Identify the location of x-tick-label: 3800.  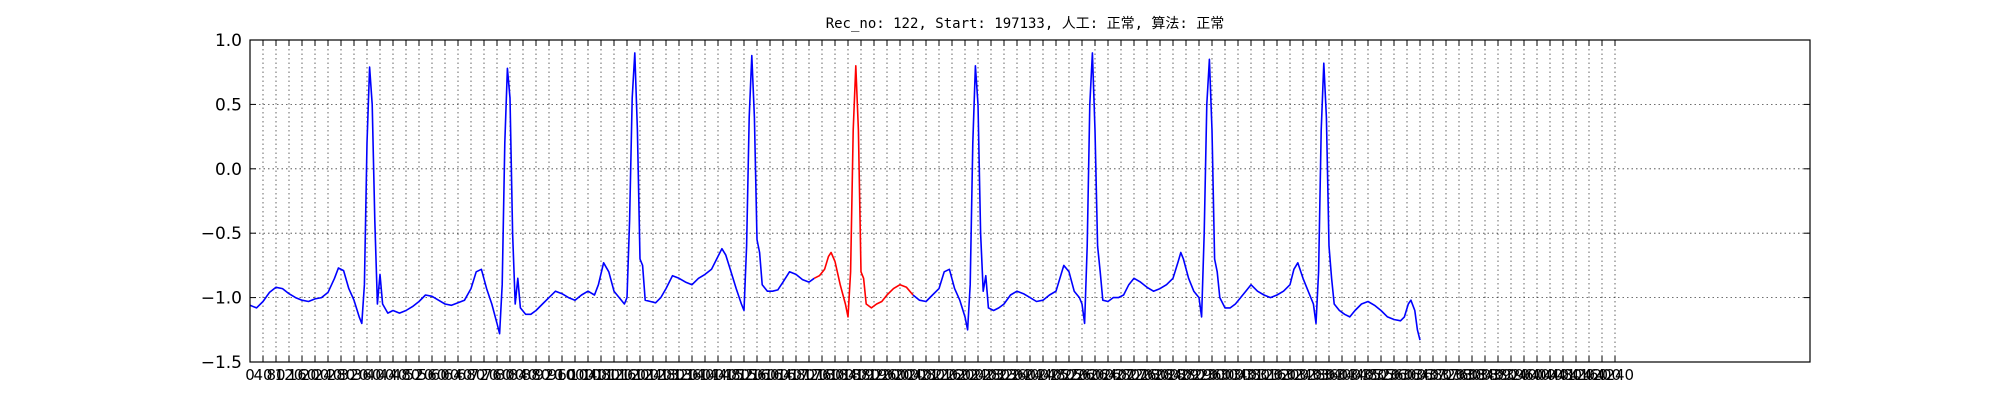
(1472, 375).